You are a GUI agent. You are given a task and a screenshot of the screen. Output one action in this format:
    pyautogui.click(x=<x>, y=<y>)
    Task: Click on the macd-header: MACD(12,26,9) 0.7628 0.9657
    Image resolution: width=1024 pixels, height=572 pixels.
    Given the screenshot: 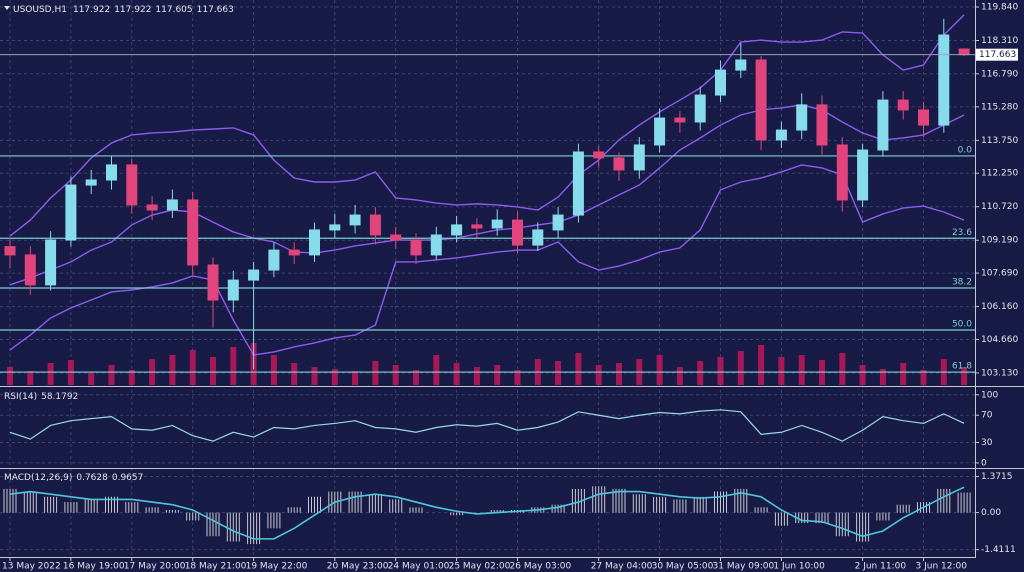 What is the action you would take?
    pyautogui.click(x=73, y=478)
    